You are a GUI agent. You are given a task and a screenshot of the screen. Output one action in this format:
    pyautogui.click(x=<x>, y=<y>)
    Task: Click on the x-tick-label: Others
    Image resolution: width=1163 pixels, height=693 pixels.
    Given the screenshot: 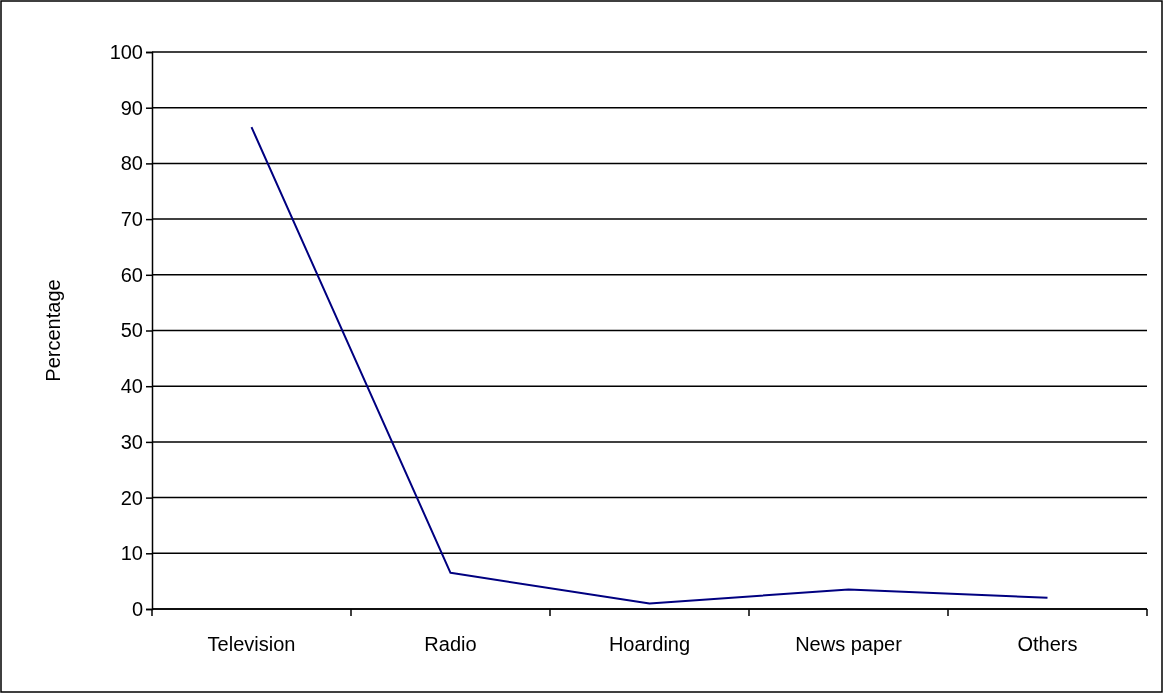 What is the action you would take?
    pyautogui.click(x=1047, y=644)
    